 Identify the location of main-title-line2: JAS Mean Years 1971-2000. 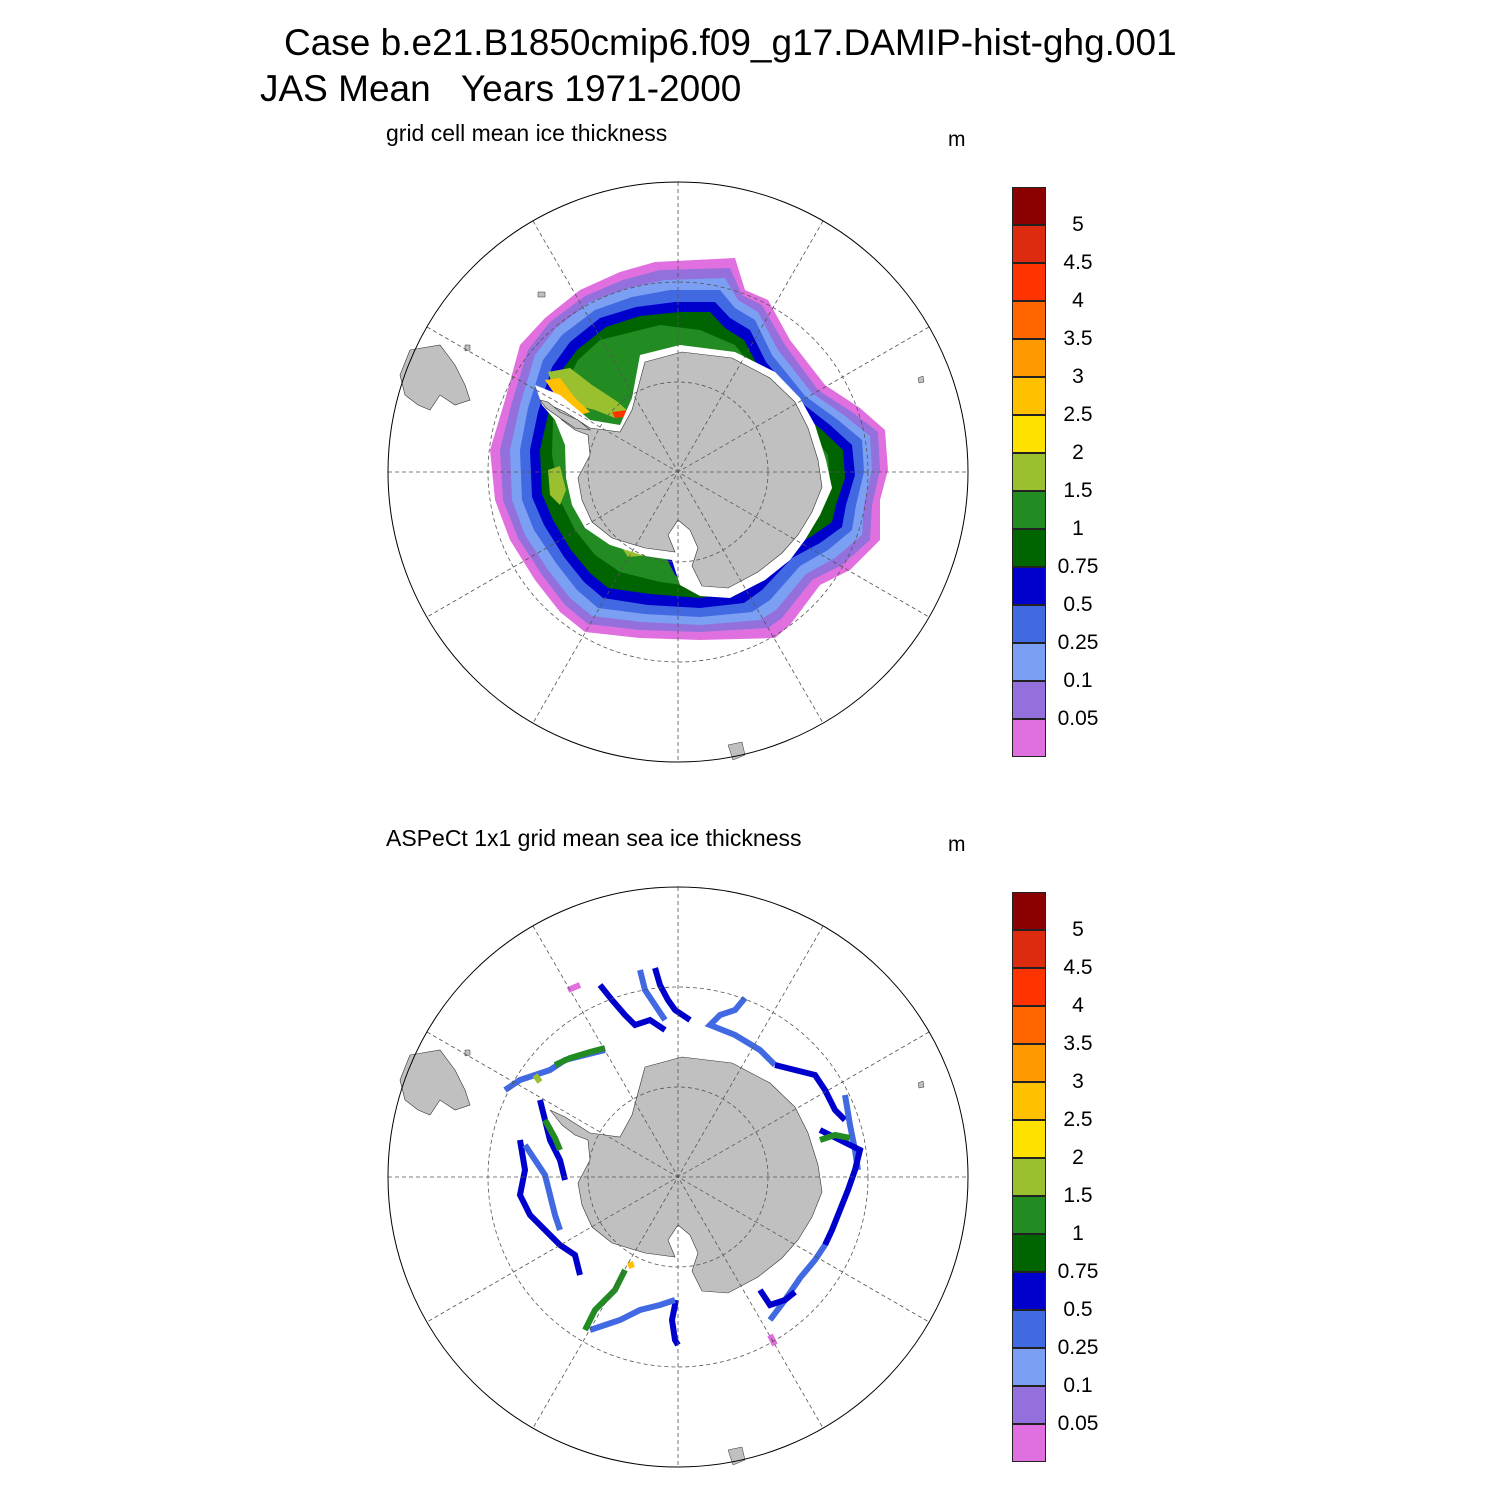
(501, 88).